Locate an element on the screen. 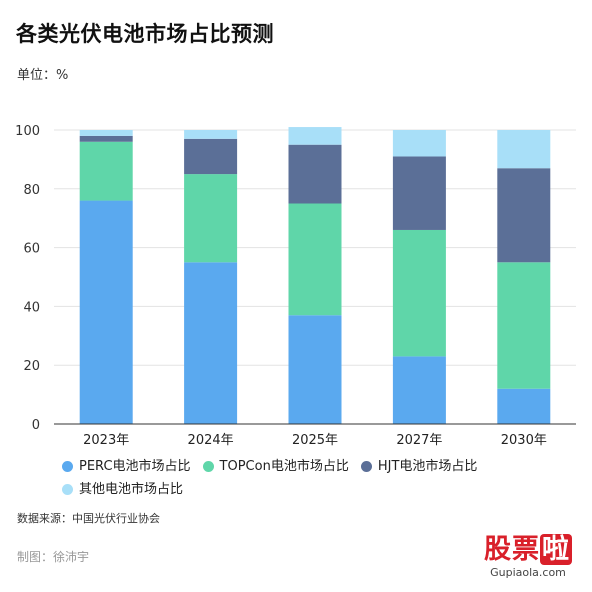 Image resolution: width=592 pixels, height=592 pixels. unit-label: 单位：% is located at coordinates (43, 75).